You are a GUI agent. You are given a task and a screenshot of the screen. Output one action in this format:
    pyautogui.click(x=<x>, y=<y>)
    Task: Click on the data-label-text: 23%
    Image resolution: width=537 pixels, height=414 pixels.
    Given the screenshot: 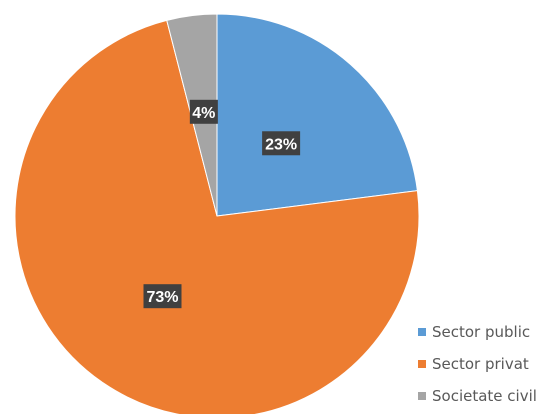 What is the action you would take?
    pyautogui.click(x=281, y=144)
    